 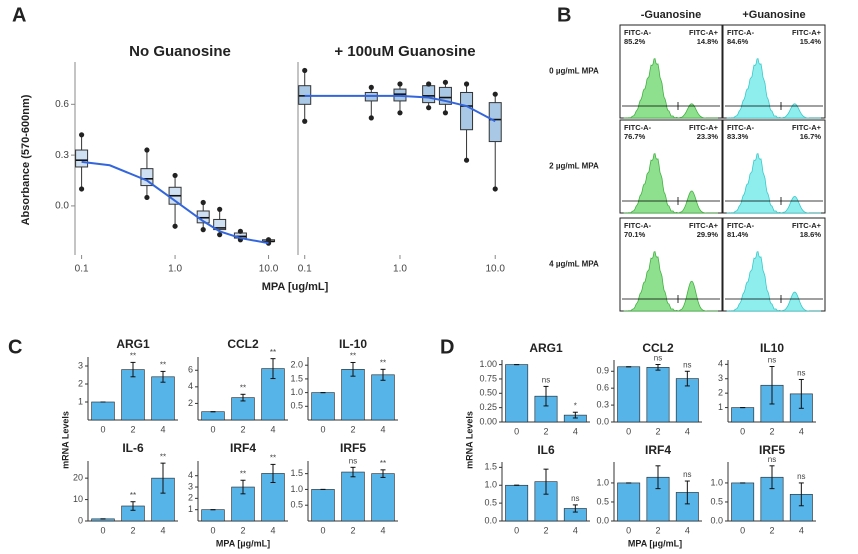 What do you see at coordinates (400, 108) in the screenshot?
I see `fit-line` at bounding box center [400, 108].